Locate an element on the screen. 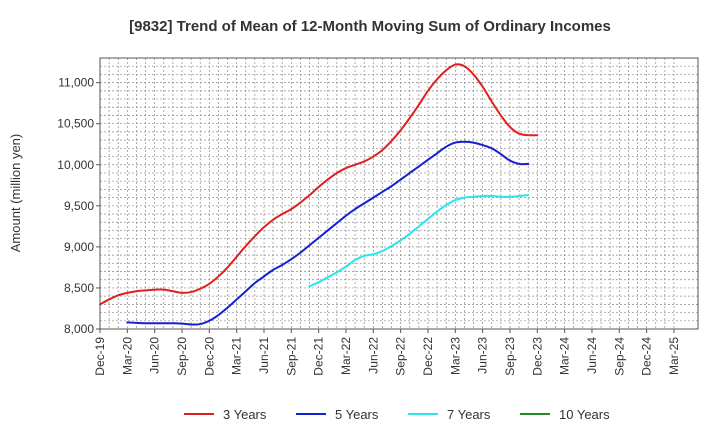  legend-label: 10 Years is located at coordinates (584, 414).